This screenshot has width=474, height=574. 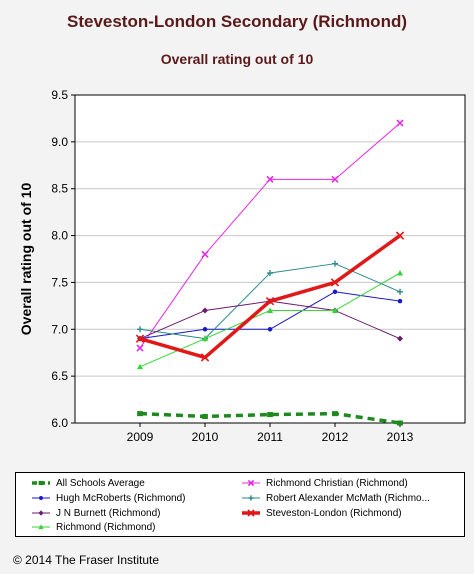 I want to click on x-tick-label: 2009, so click(x=140, y=437).